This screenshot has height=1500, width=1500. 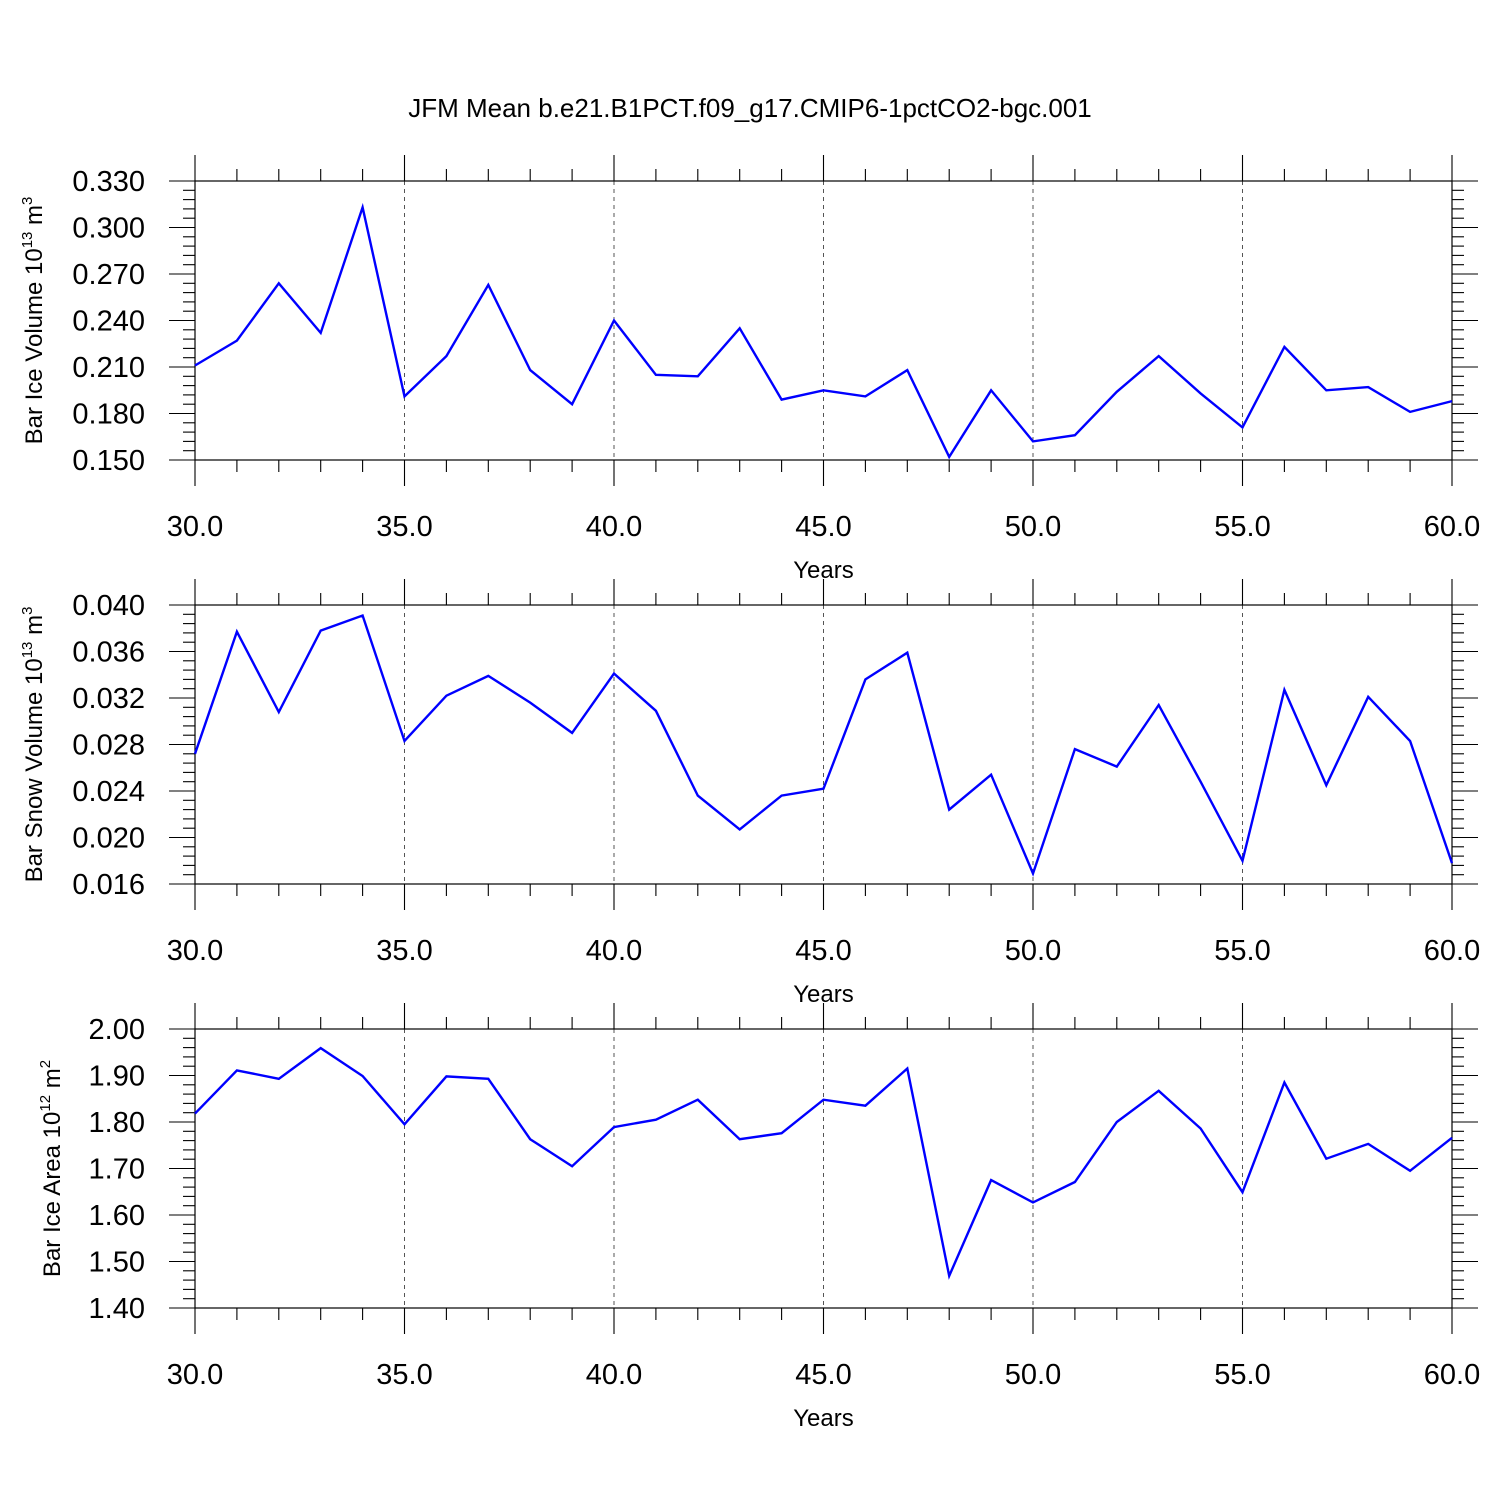 I want to click on panel-1-y-axis-label-exp: 13, so click(x=27, y=240).